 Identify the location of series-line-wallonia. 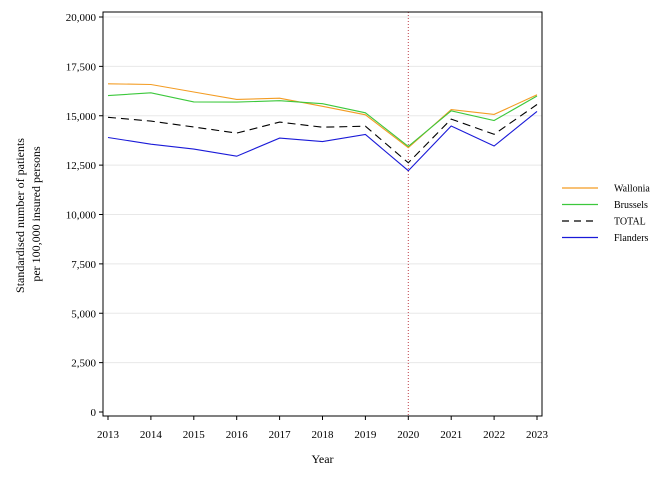
(322, 116).